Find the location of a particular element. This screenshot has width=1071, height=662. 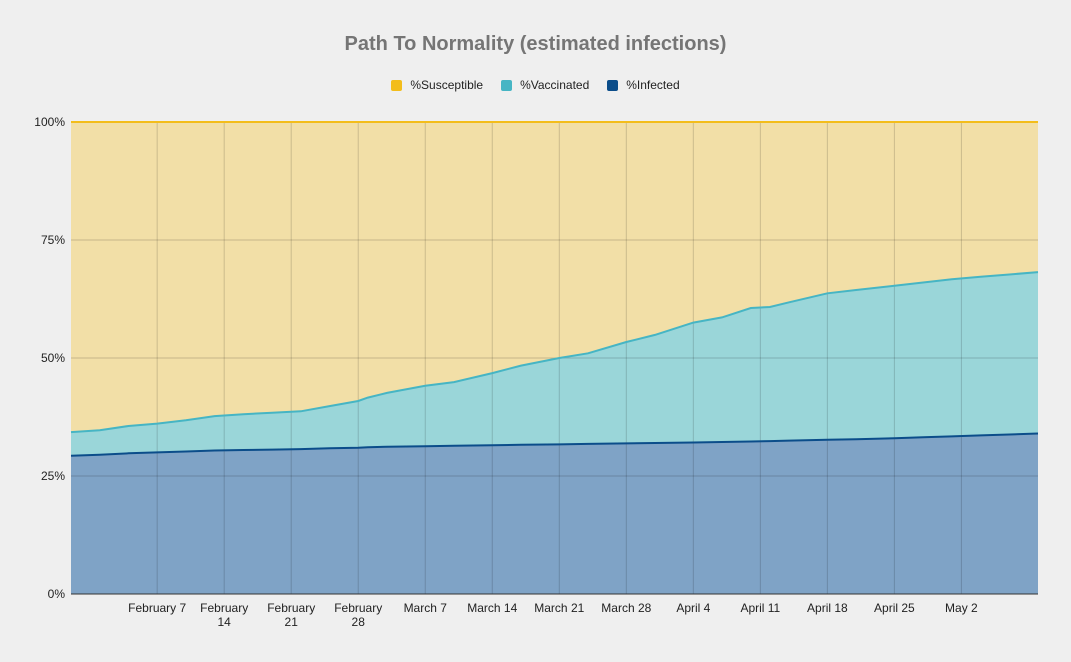

chart-legend: %Susceptible %Vaccinated %Infected is located at coordinates (535, 85).